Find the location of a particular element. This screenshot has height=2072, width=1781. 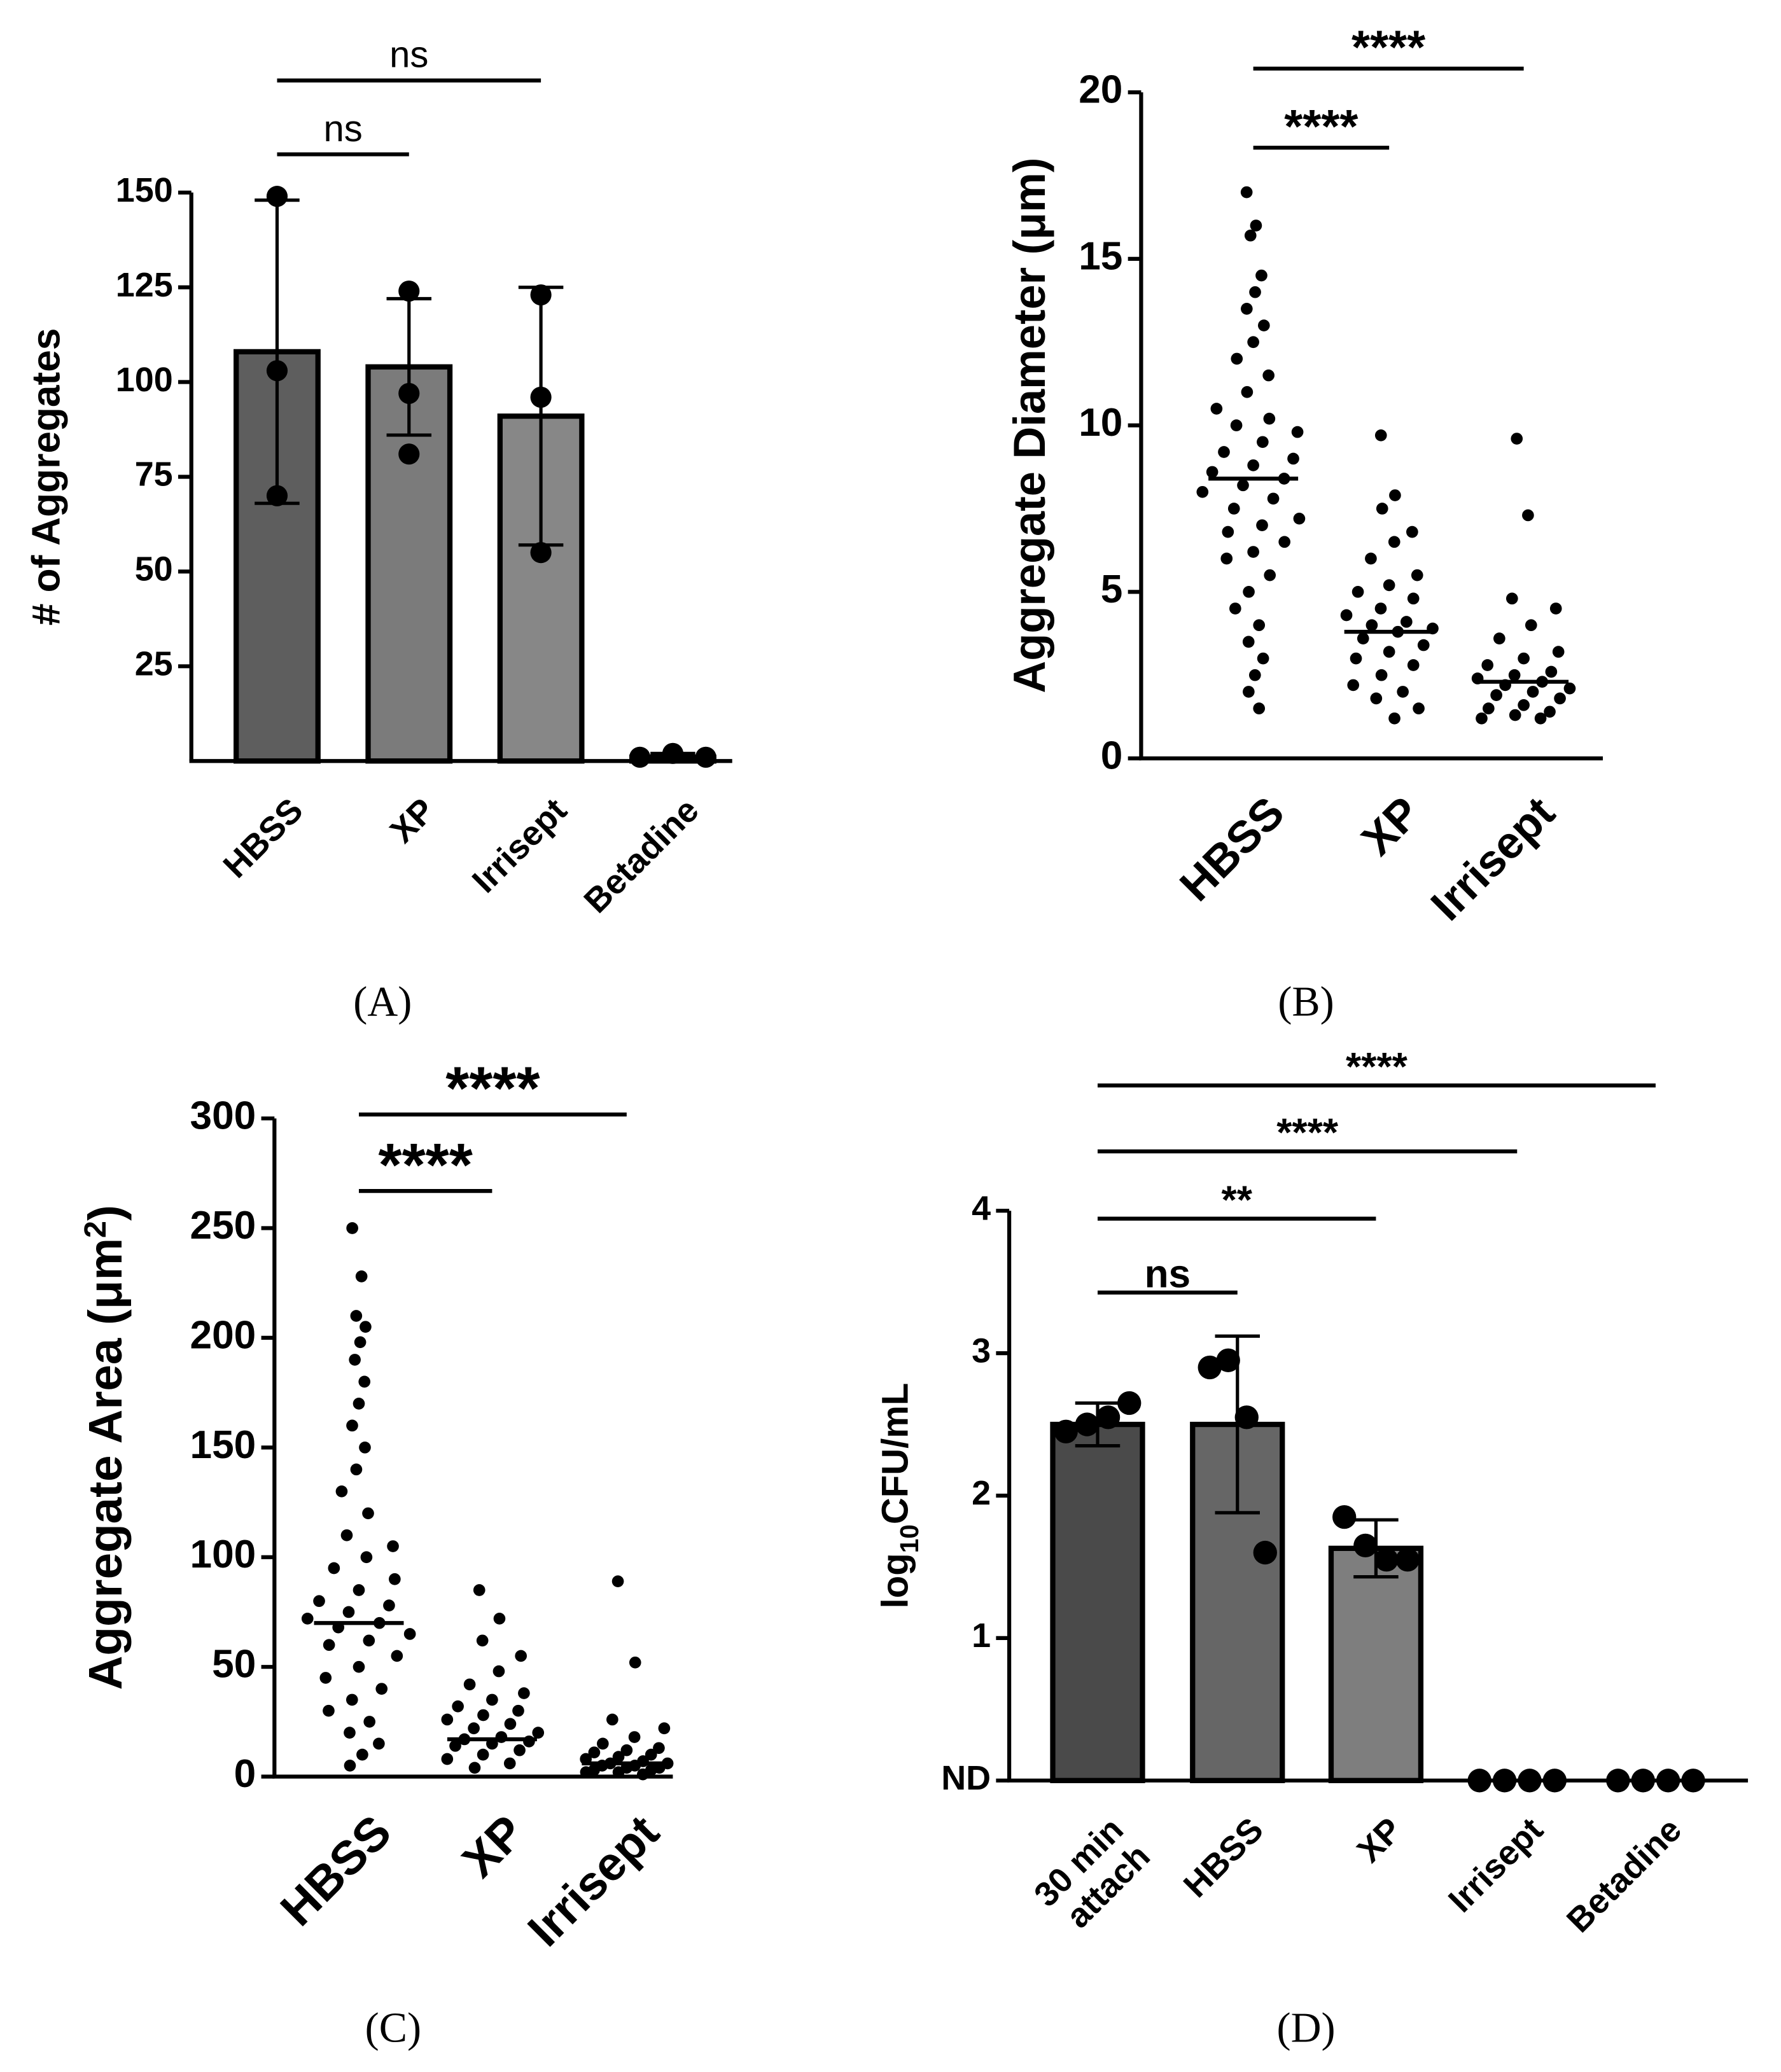

significance-label: **** is located at coordinates (1308, 1133).